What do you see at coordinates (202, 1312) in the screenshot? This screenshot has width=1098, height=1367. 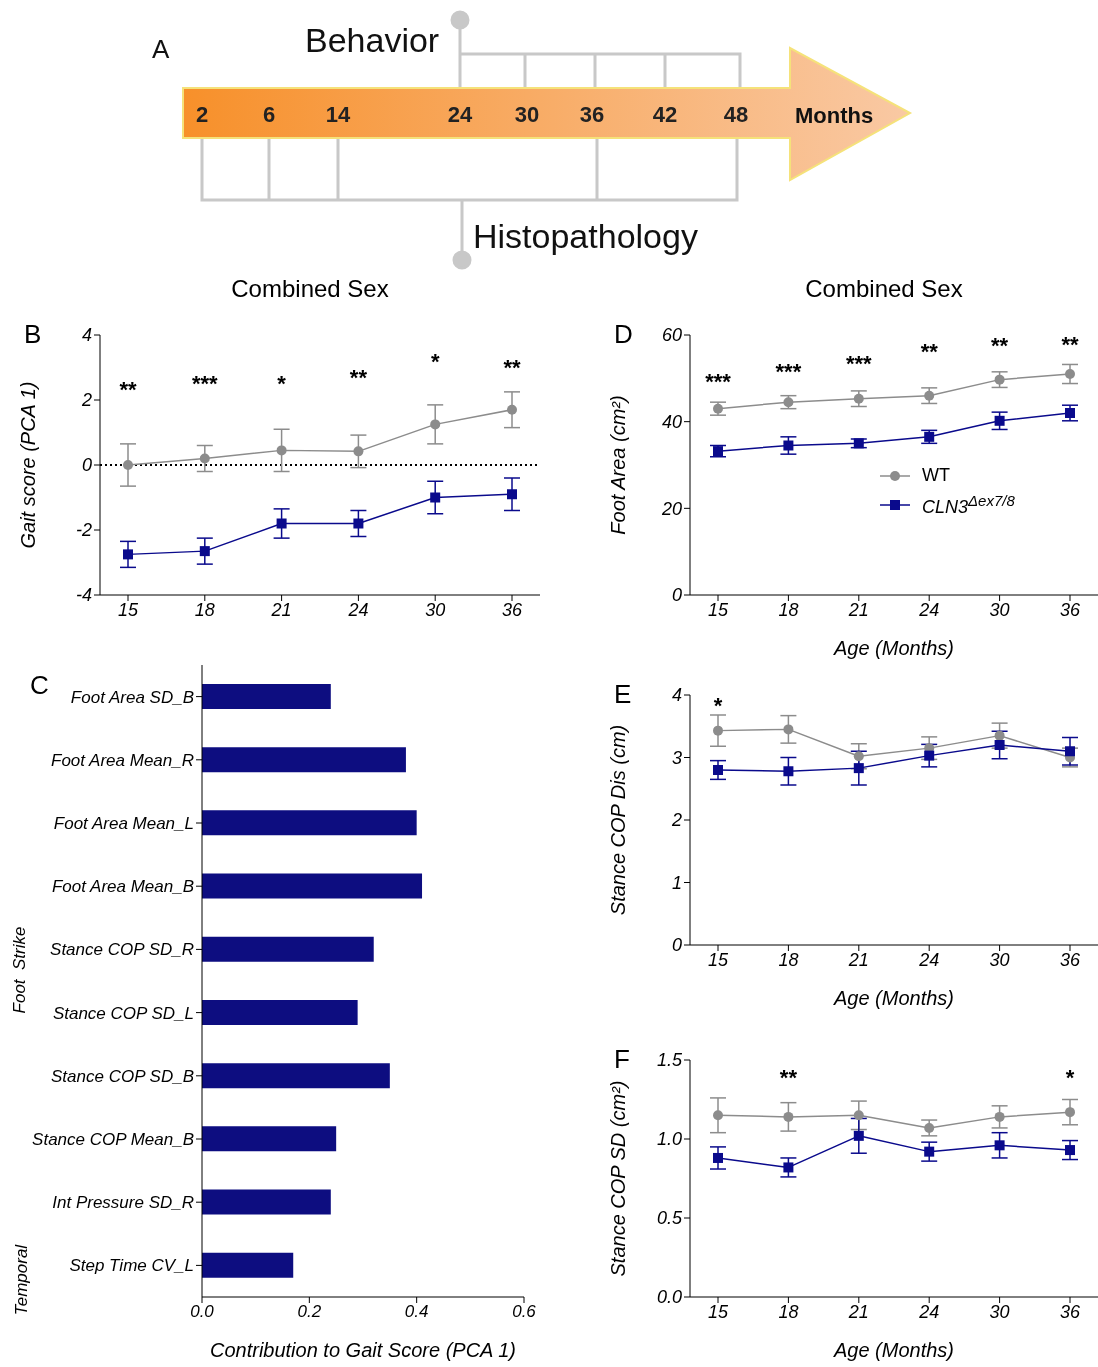 I see `x-tick-label: 0.0` at bounding box center [202, 1312].